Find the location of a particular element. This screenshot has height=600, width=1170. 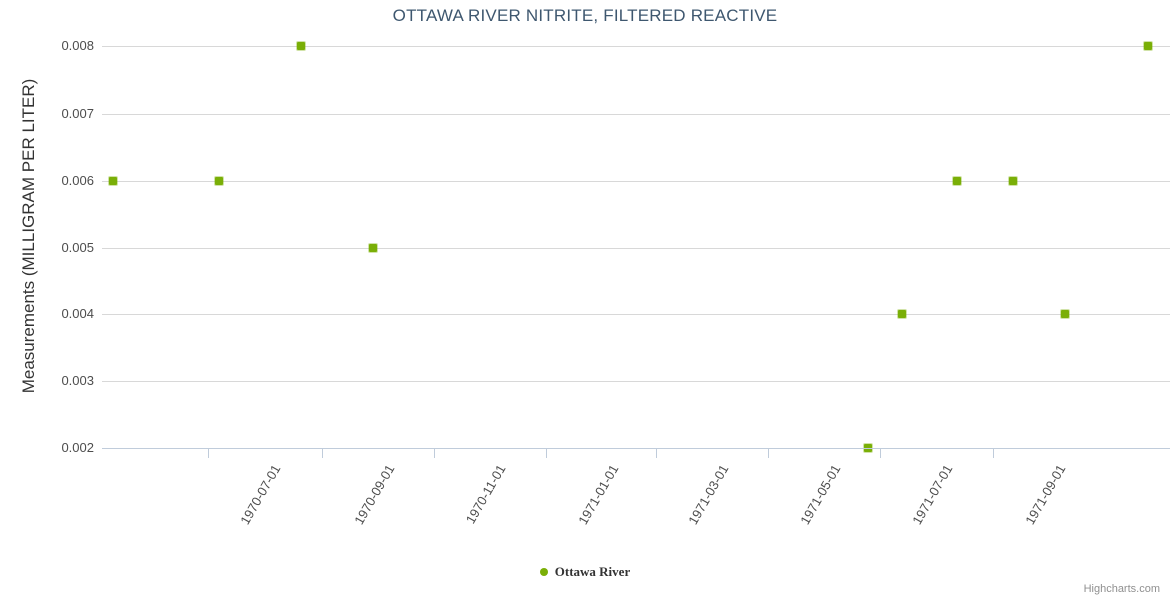

x-axis-tick-label: 1971-05-01 is located at coordinates (820, 495).